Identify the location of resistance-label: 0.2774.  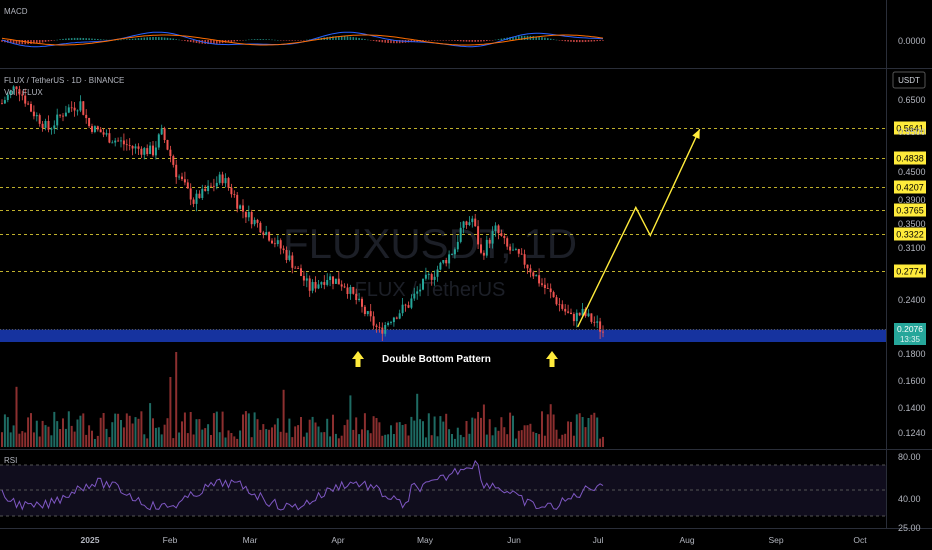
(910, 272).